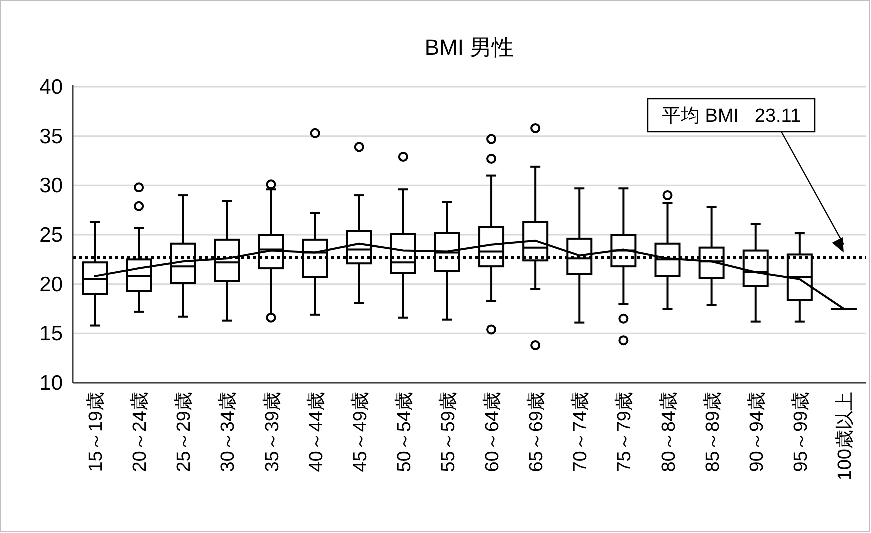 The image size is (871, 533). Describe the element at coordinates (757, 432) in the screenshot. I see `x-tick-label: 90～94歳` at that location.